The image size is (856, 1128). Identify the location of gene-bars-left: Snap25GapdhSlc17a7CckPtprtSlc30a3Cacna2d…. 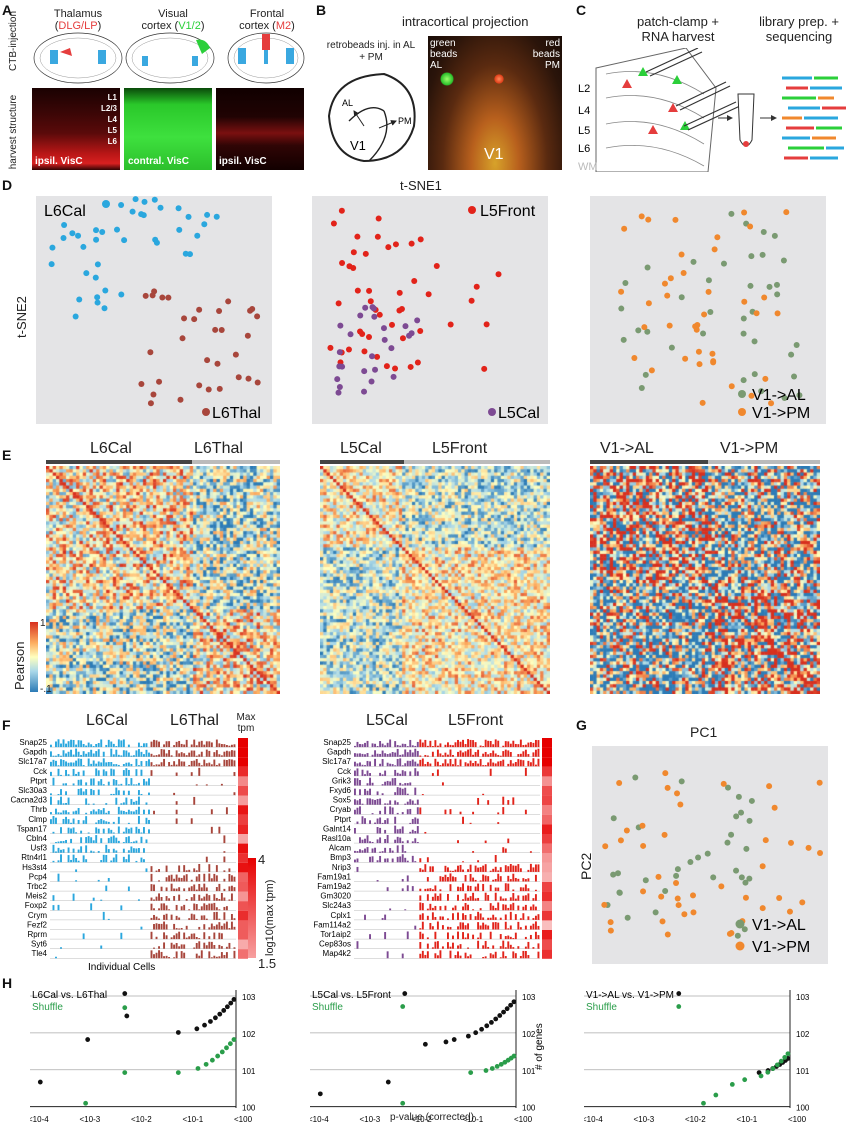
(129, 855).